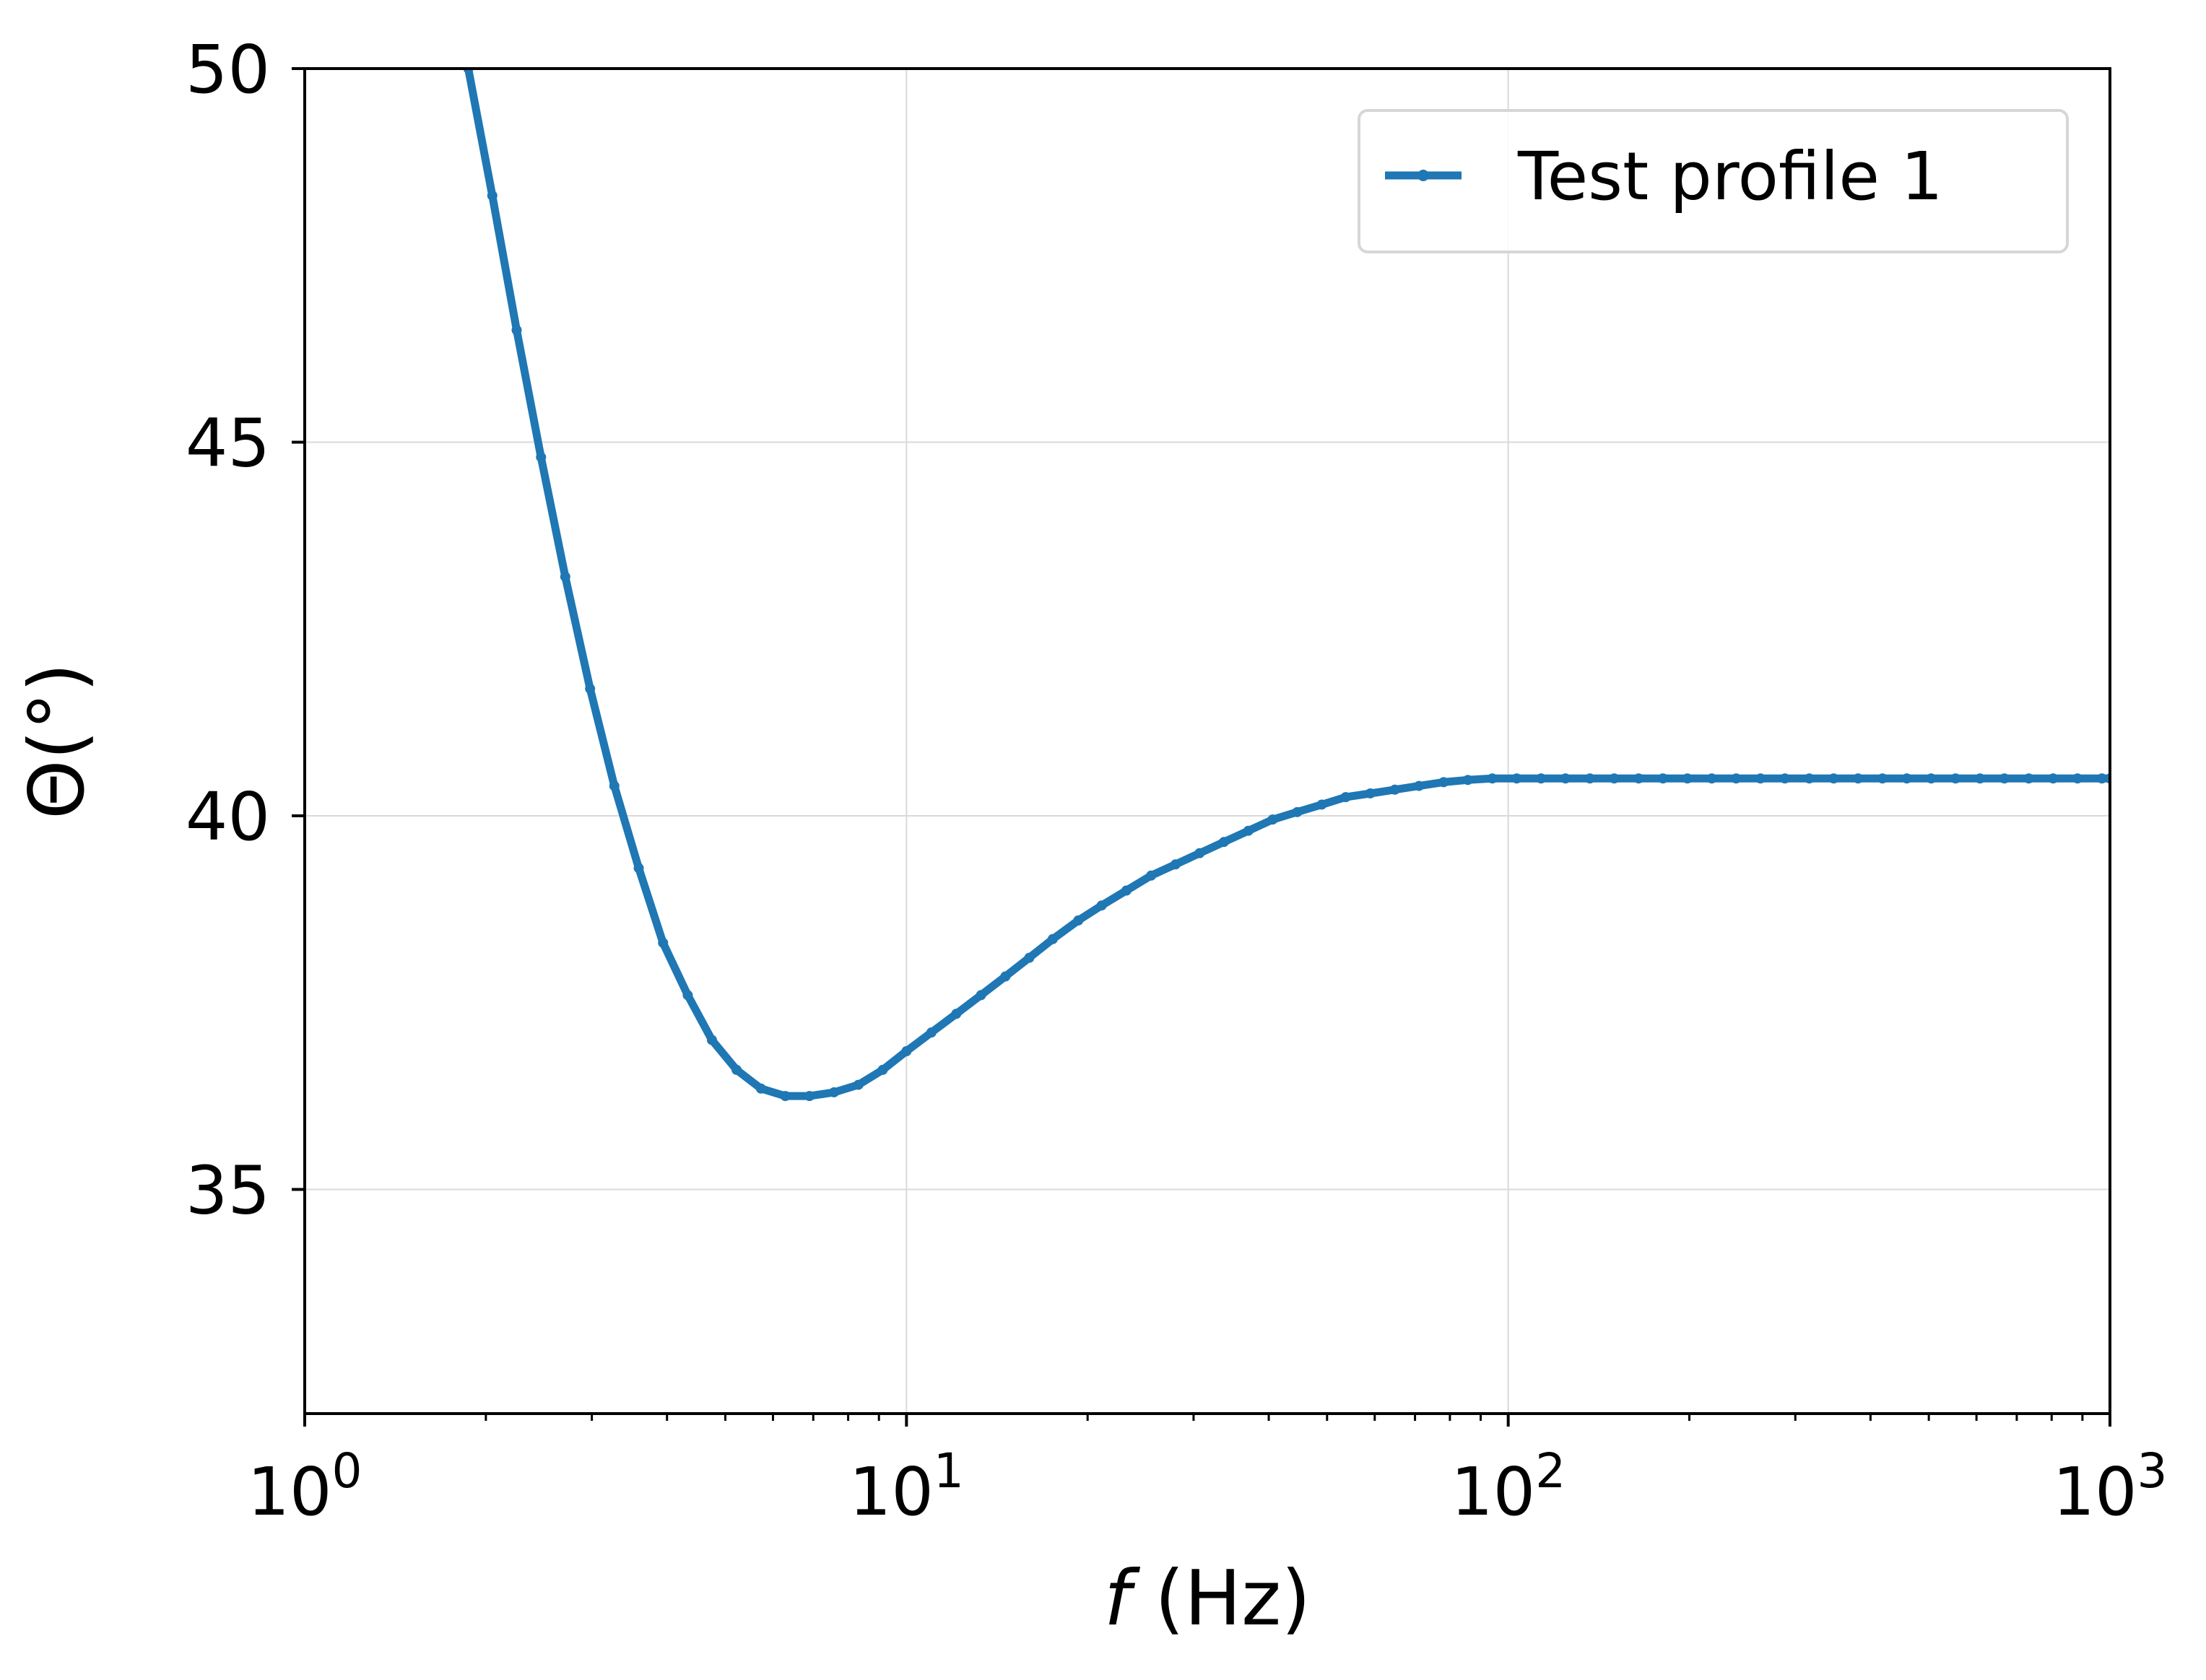 The height and width of the screenshot is (1680, 2206). Describe the element at coordinates (1221, 1598) in the screenshot. I see `x-axis-unit: (Hz)` at that location.